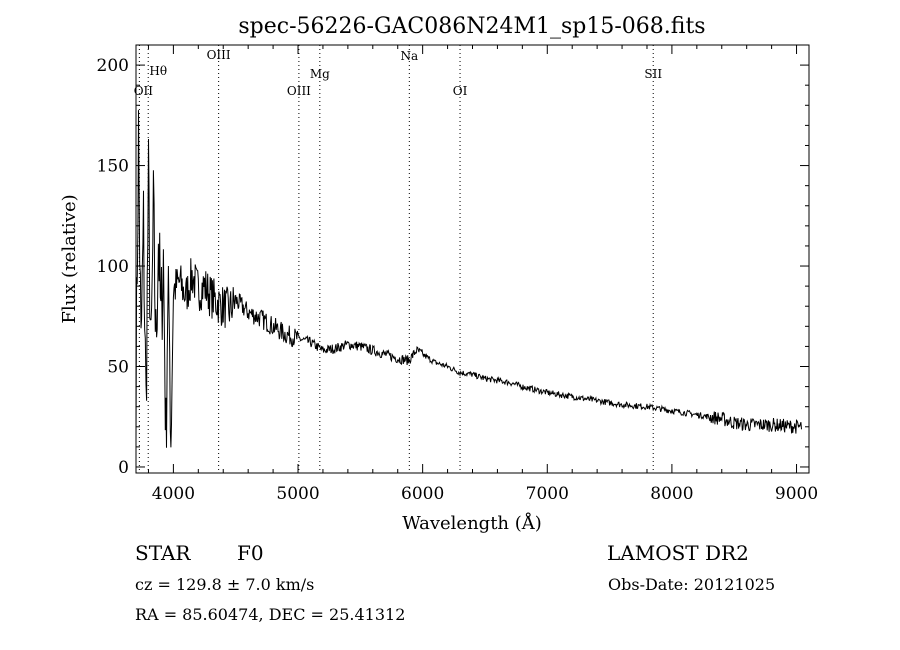  I want to click on spectral-line-label: SII, so click(653, 74).